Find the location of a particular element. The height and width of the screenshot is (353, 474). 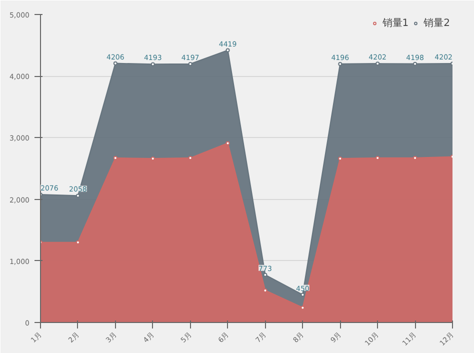

legend-label: 销量2 is located at coordinates (437, 23).